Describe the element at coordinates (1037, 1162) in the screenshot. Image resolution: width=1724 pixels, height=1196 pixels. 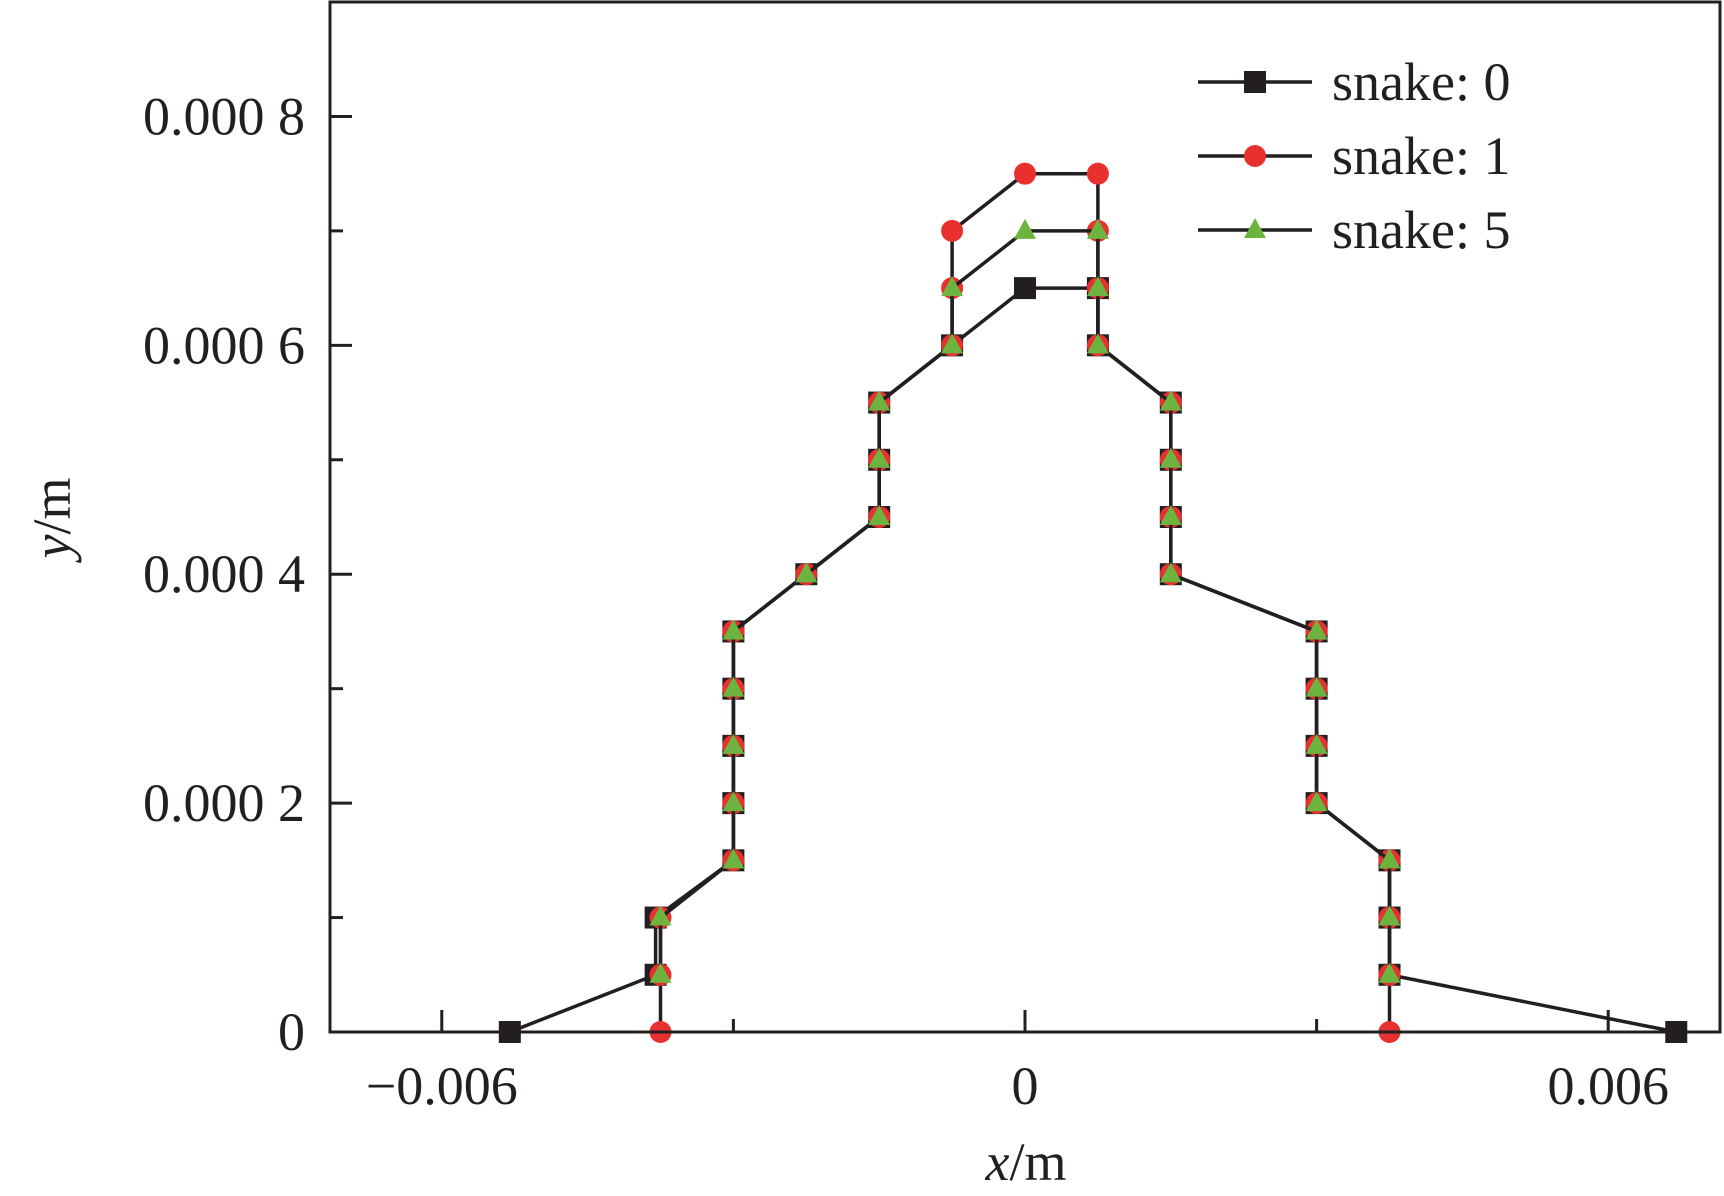
I see `x-axis-unit: /m` at that location.